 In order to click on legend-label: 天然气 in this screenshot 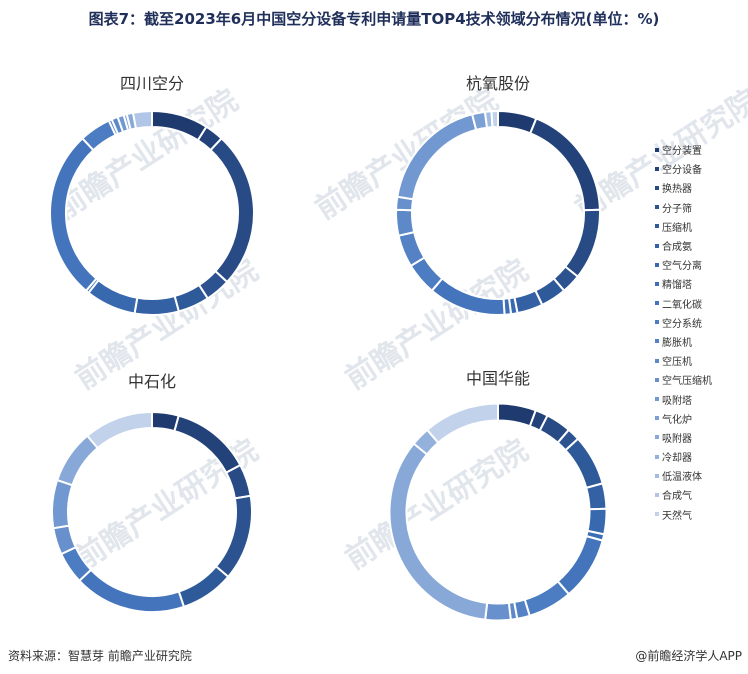, I will do `click(677, 516)`.